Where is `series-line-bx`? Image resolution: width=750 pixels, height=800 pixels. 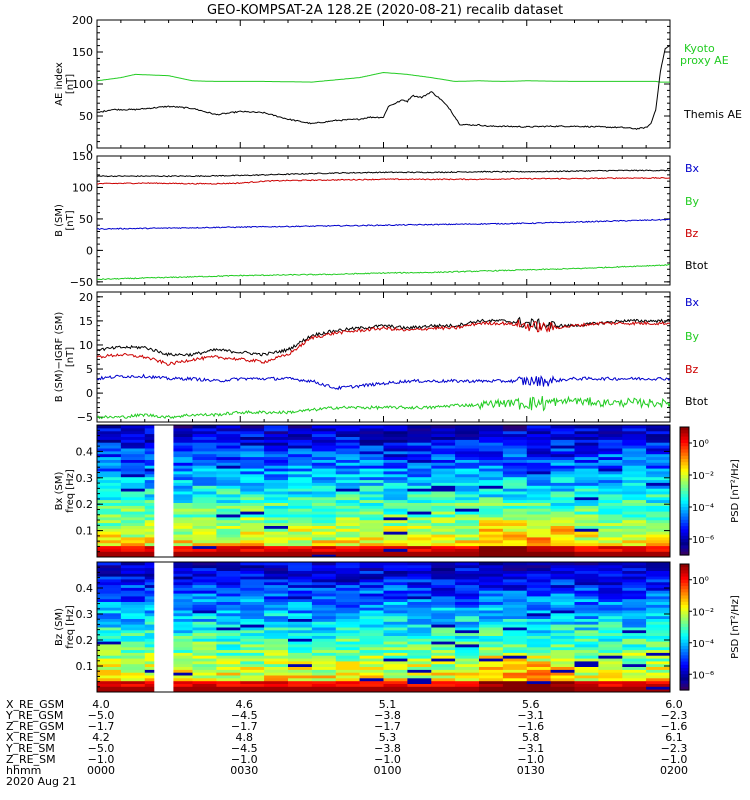
series-line-bx is located at coordinates (383, 382).